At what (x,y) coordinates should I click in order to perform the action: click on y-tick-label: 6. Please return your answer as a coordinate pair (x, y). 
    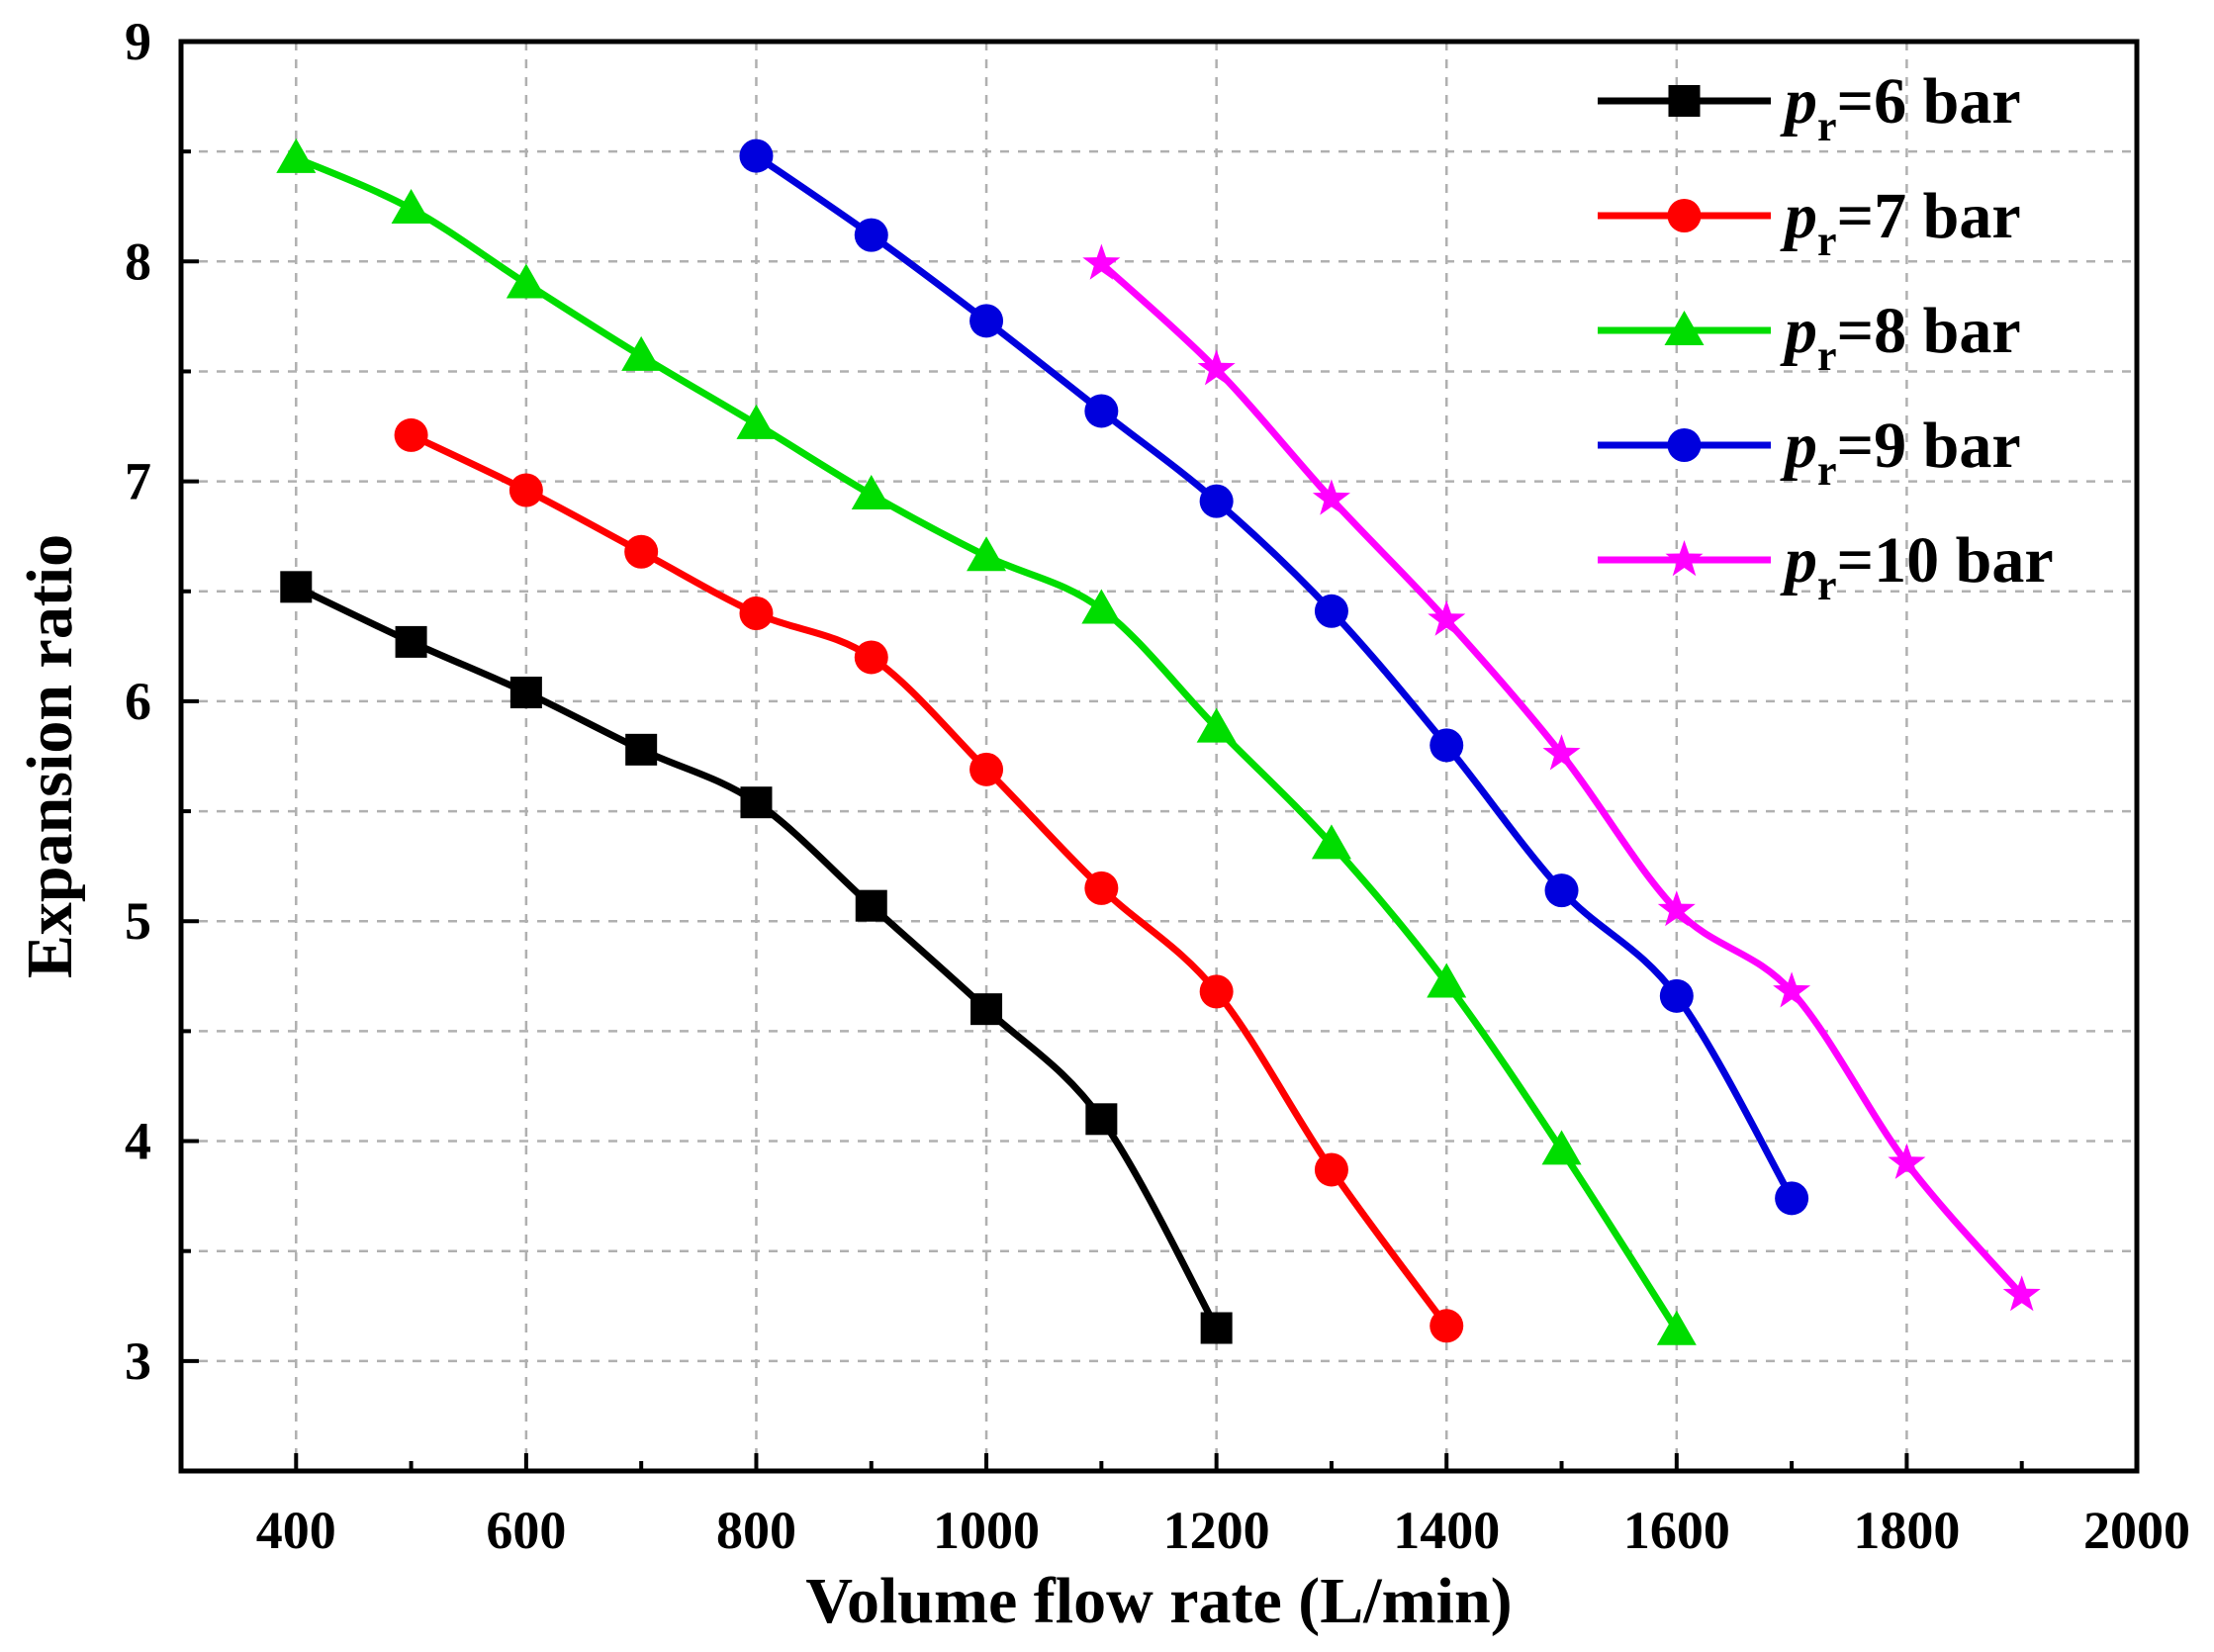
    Looking at the image, I should click on (138, 701).